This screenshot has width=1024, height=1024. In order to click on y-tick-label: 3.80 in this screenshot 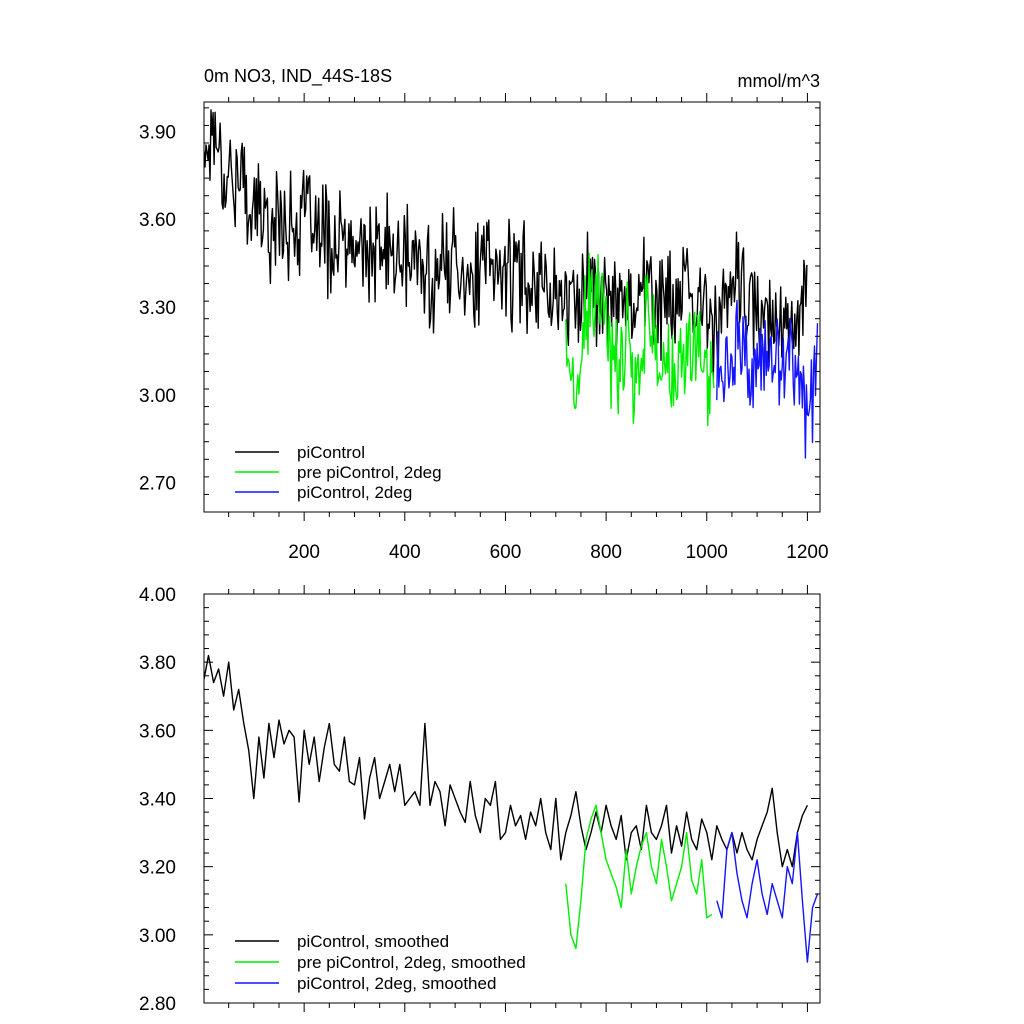, I will do `click(157, 663)`.